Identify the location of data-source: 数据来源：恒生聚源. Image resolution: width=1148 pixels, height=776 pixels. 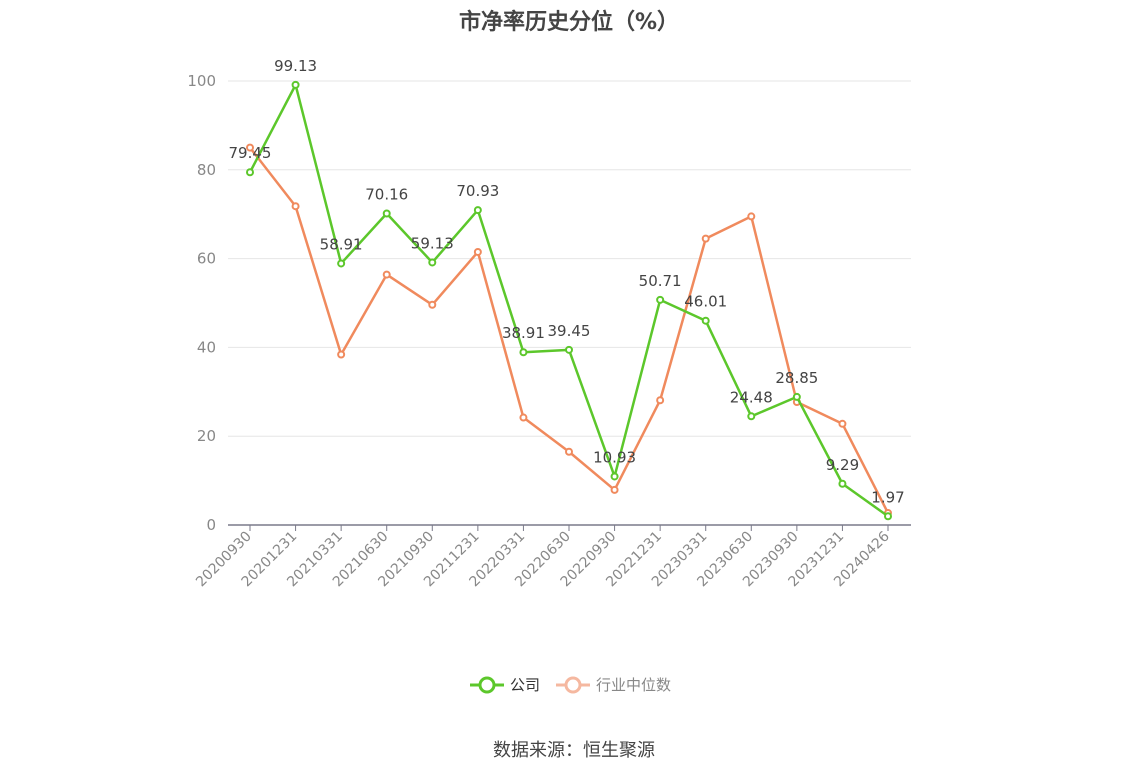
(574, 750).